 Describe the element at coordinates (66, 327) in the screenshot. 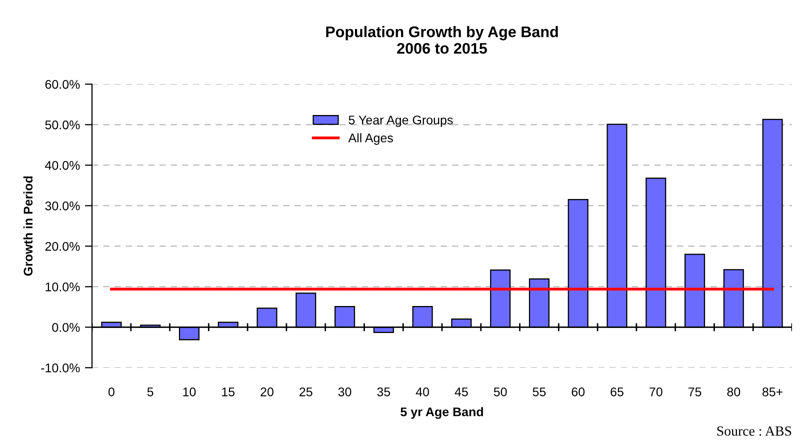

I see `y-tick-label: 0.0%` at that location.